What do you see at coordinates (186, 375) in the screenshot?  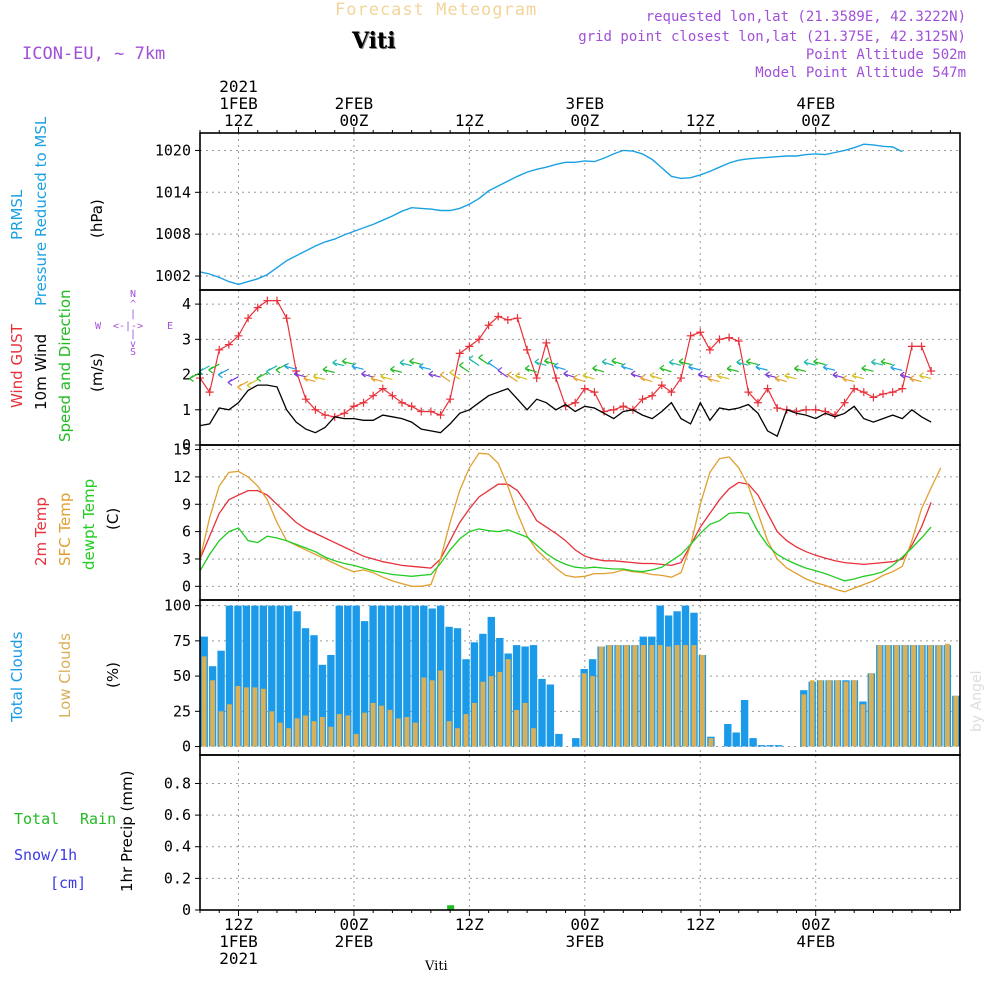 I see `ytick-label-wind-2: 2` at bounding box center [186, 375].